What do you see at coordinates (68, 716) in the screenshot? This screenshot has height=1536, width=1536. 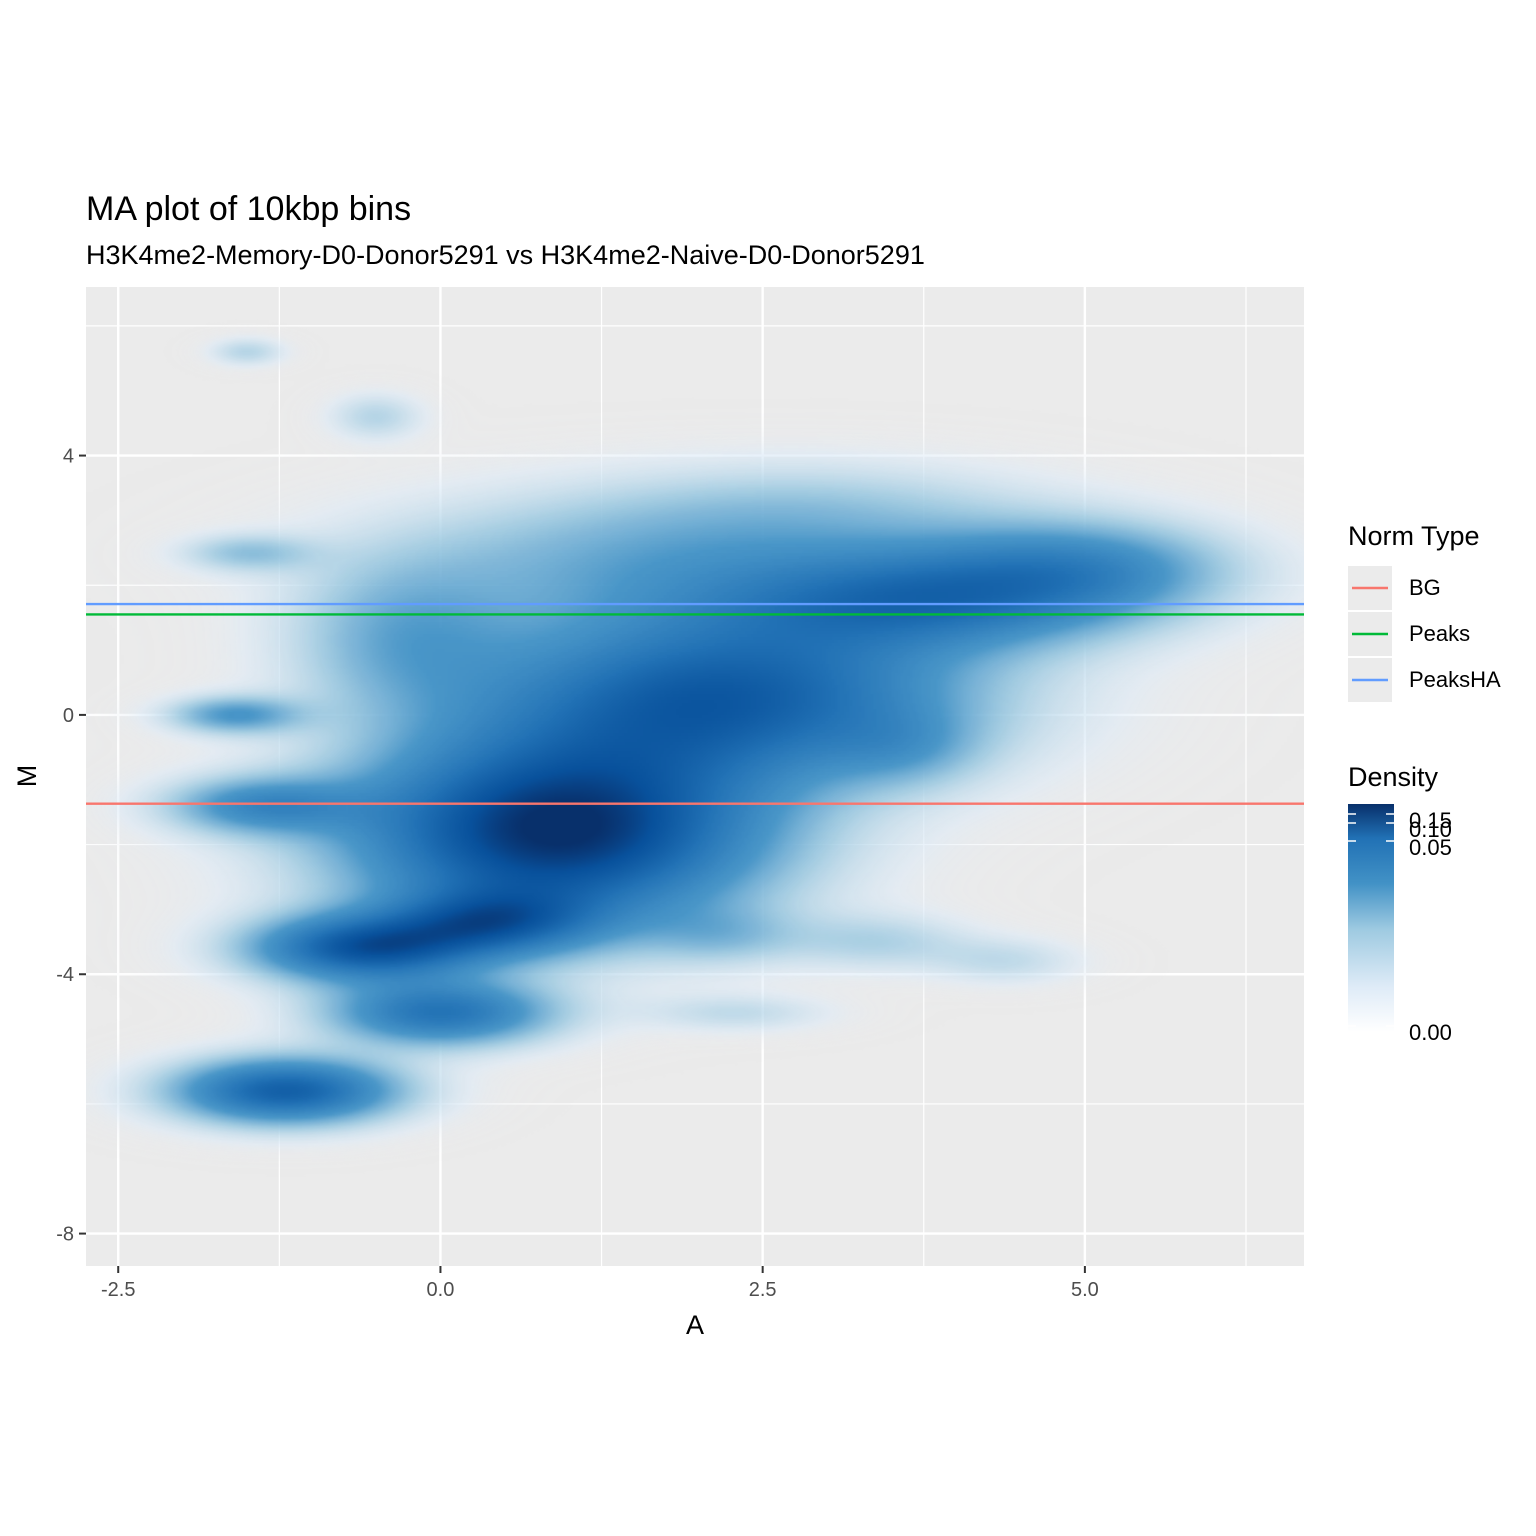 I see `y-tick-label: 0` at bounding box center [68, 716].